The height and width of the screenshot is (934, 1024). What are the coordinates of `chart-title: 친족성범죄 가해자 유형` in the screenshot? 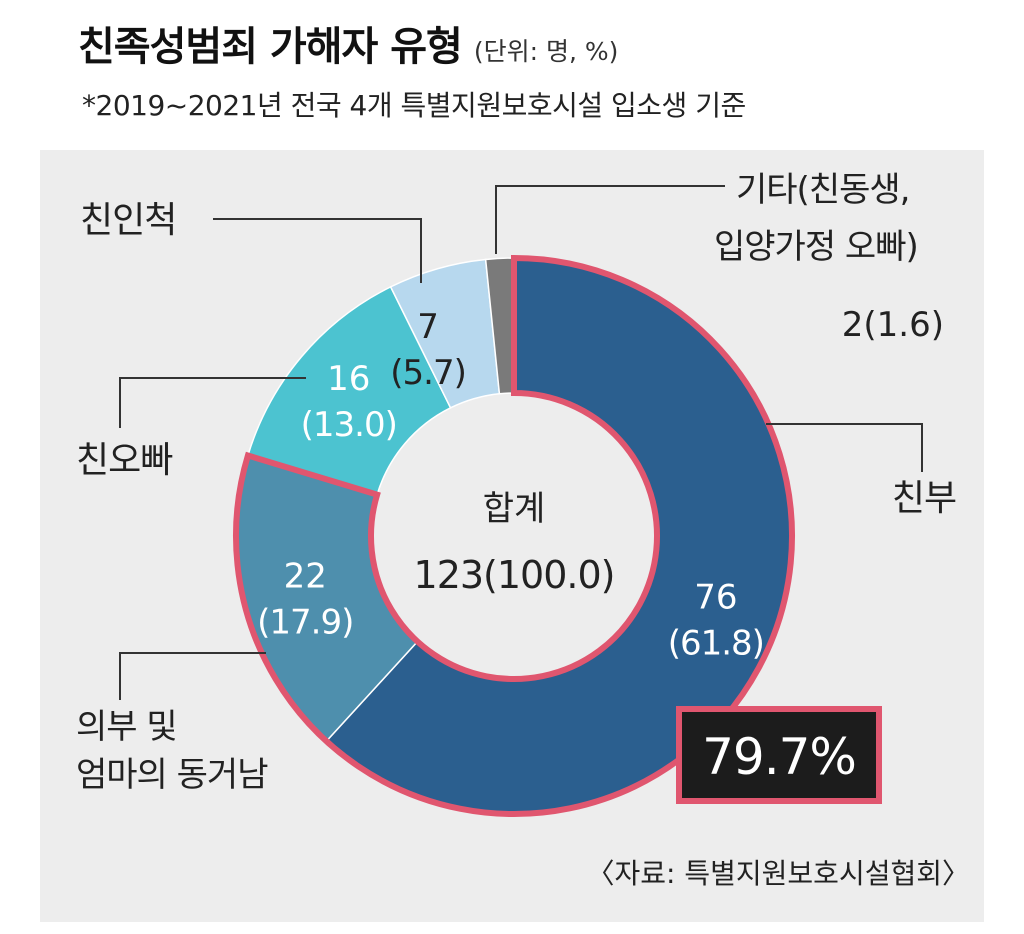 It's located at (270, 47).